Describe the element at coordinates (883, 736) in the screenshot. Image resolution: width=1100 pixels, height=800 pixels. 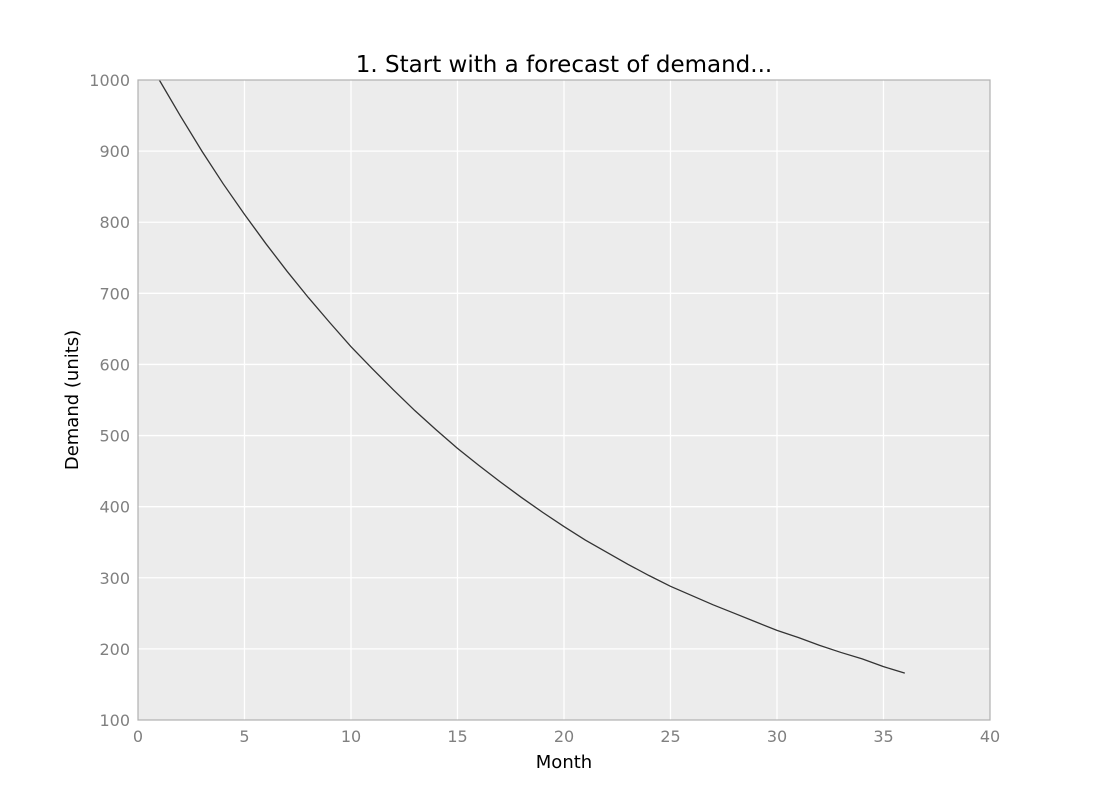
I see `x-tick-label: 35` at that location.